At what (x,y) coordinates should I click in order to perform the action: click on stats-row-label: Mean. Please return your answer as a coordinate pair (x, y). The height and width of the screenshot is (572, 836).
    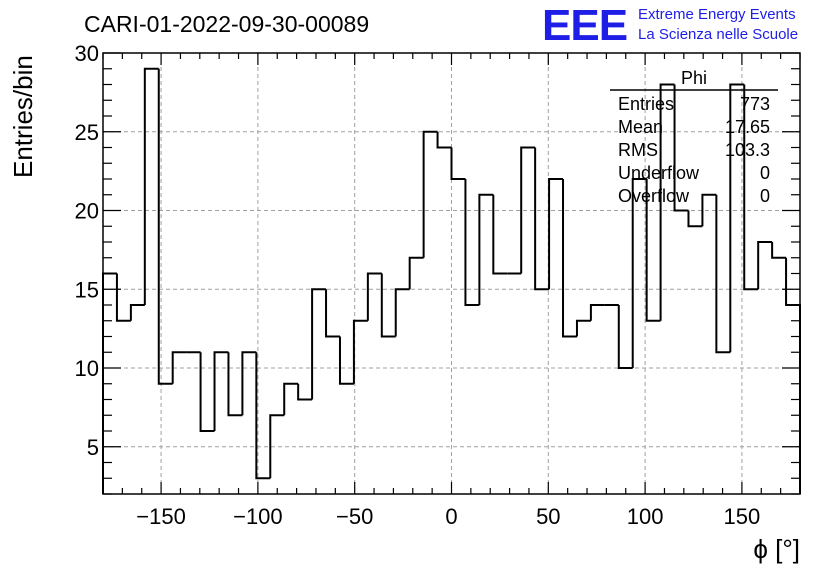
    Looking at the image, I should click on (640, 127).